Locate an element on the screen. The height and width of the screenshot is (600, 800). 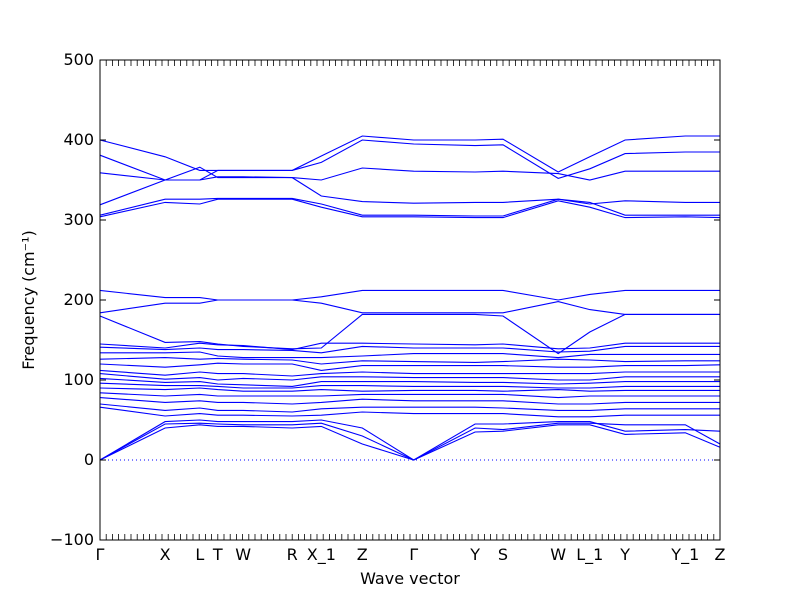
x-axis-title: Wave vector is located at coordinates (410, 578).